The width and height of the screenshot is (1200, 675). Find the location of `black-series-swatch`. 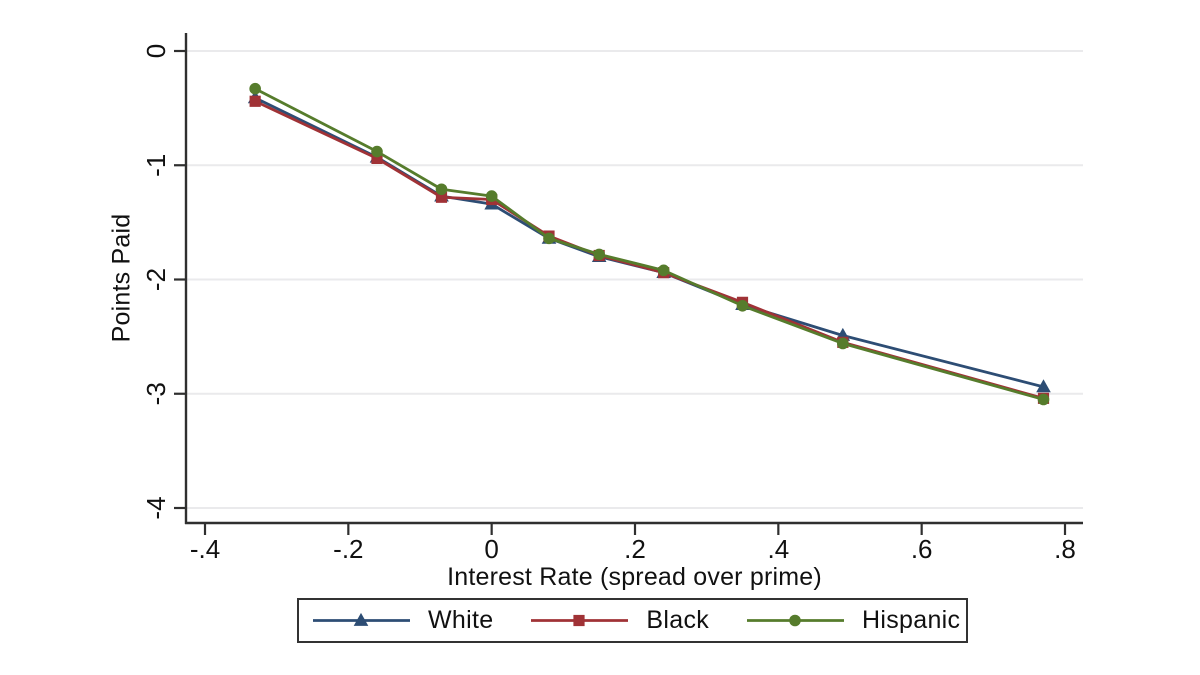

black-series-swatch is located at coordinates (580, 620).